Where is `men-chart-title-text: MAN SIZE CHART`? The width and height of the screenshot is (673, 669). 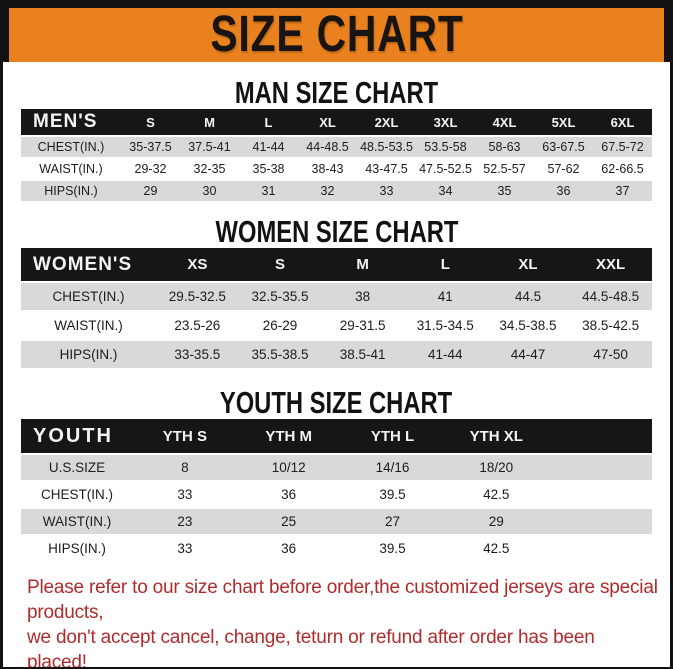 men-chart-title-text: MAN SIZE CHART is located at coordinates (336, 93).